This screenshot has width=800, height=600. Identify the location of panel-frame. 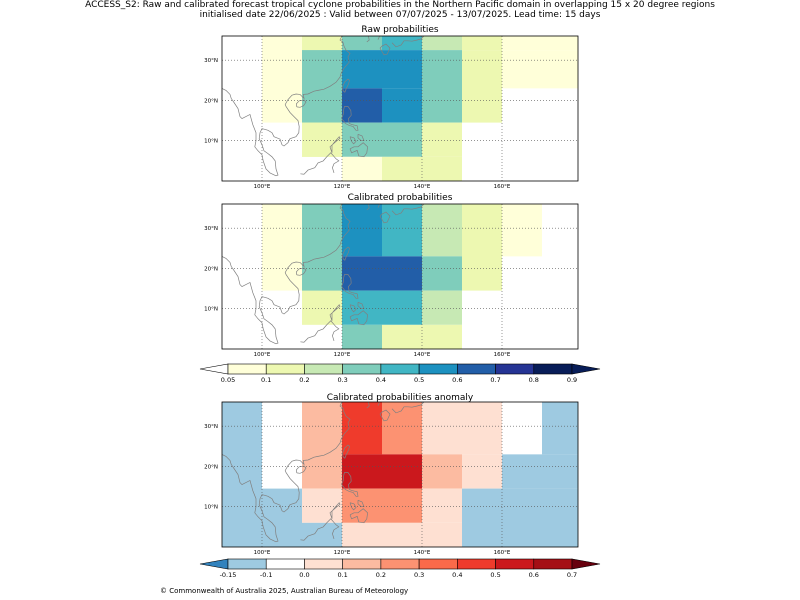
(400, 276).